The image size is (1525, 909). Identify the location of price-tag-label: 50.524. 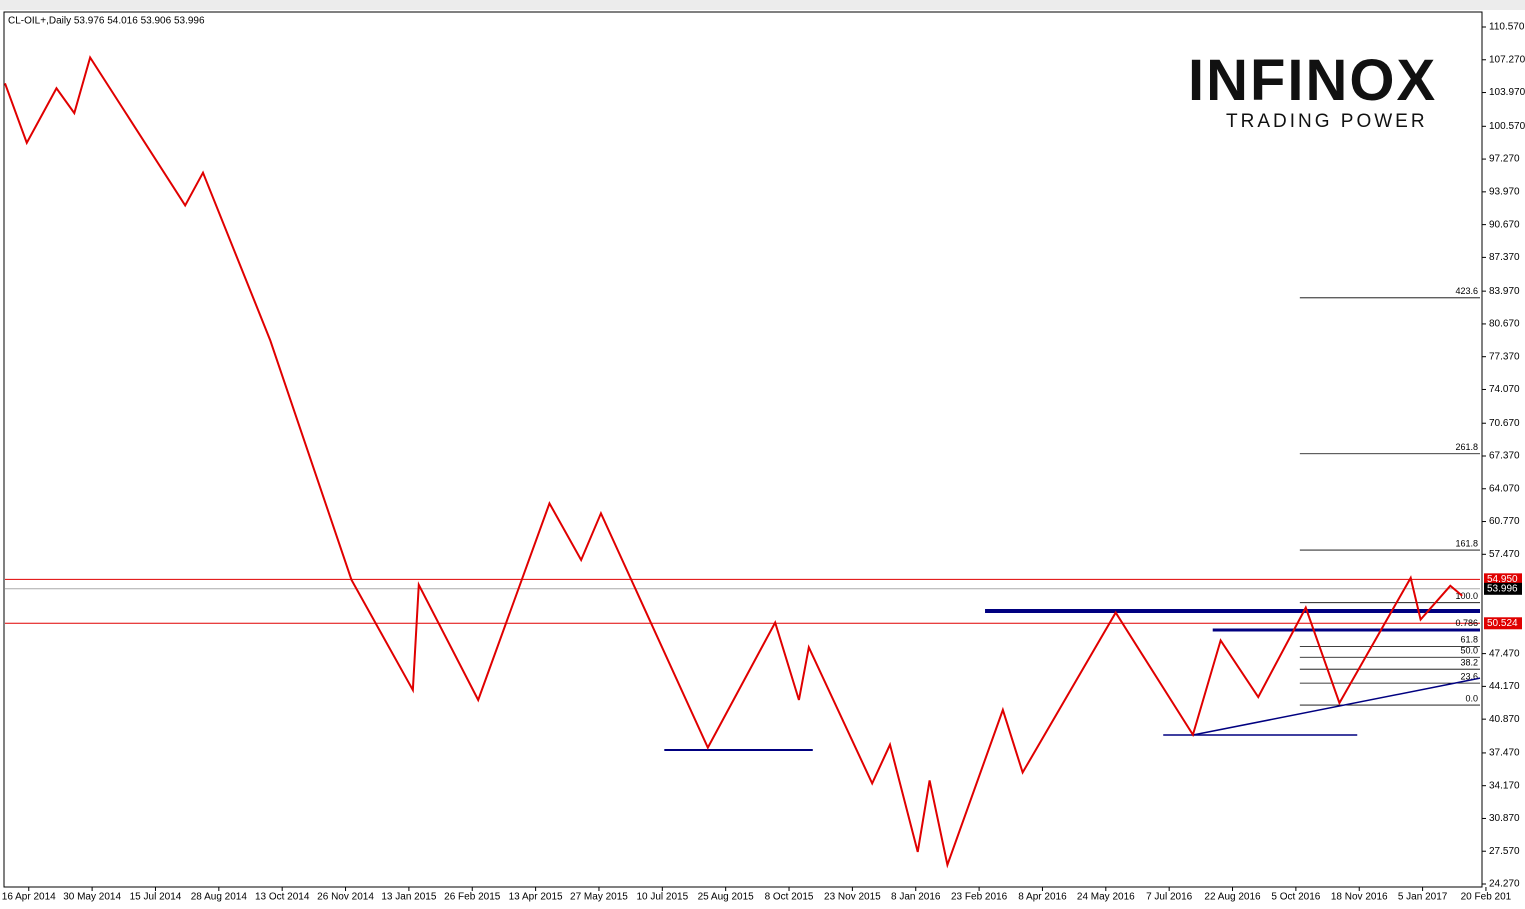
(1502, 623).